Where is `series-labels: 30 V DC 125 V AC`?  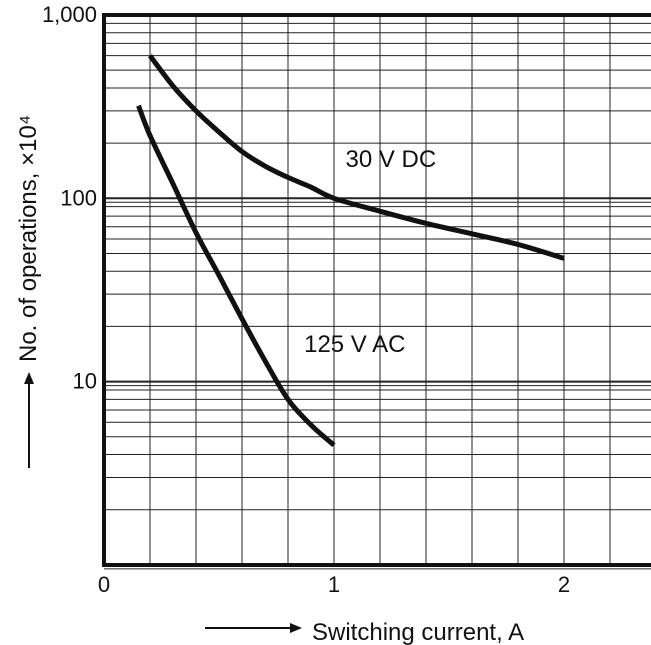
series-labels: 30 V DC 125 V AC is located at coordinates (370, 252).